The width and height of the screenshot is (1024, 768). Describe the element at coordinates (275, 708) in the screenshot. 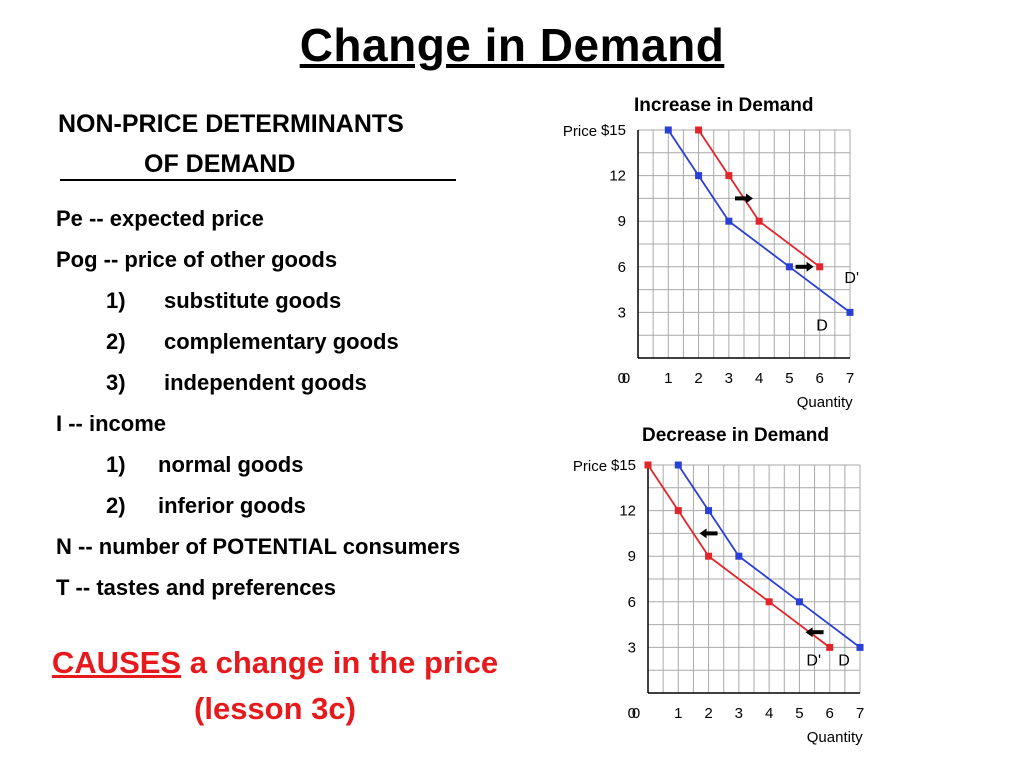

I see `causes-lesson: (lesson 3c)` at that location.